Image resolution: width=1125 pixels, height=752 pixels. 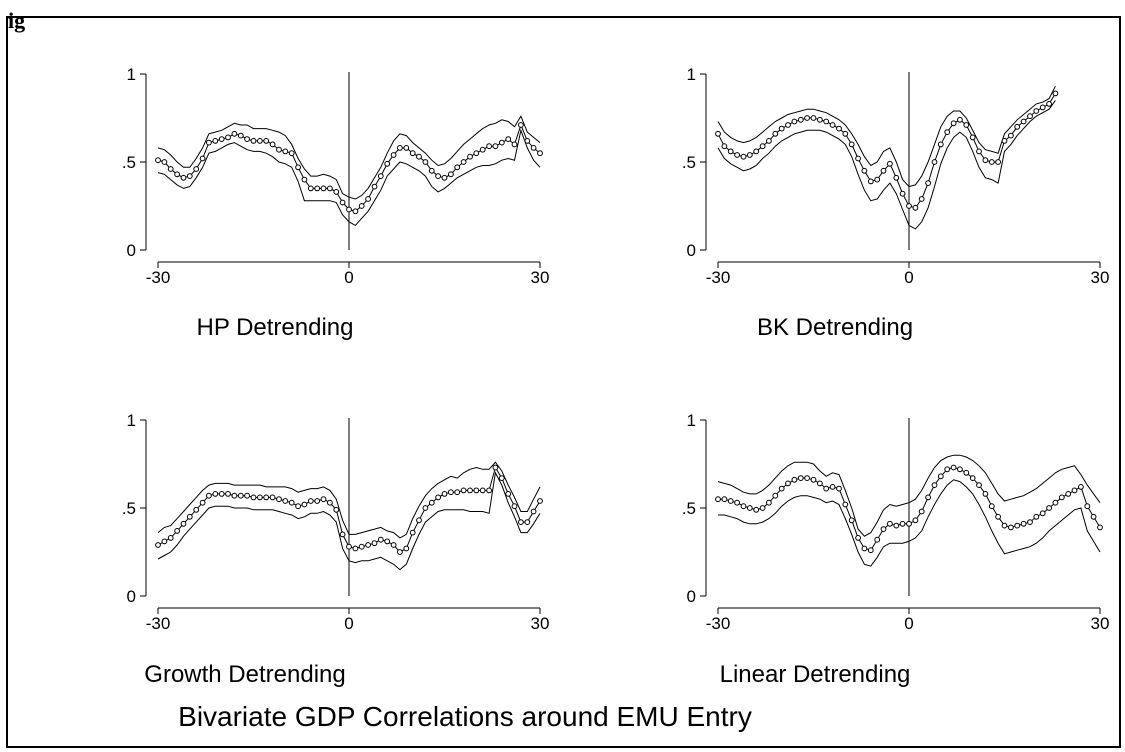 I want to click on panel-title: Linear Detrending, so click(x=815, y=674).